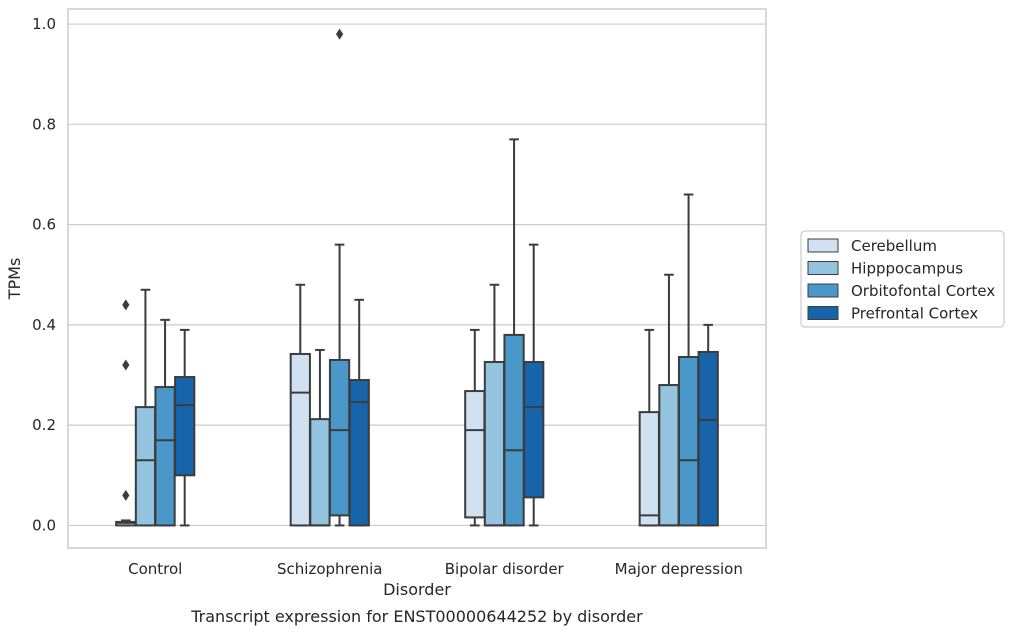 This screenshot has height=634, width=1014. Describe the element at coordinates (679, 569) in the screenshot. I see `x-tick-label: Major depression` at that location.